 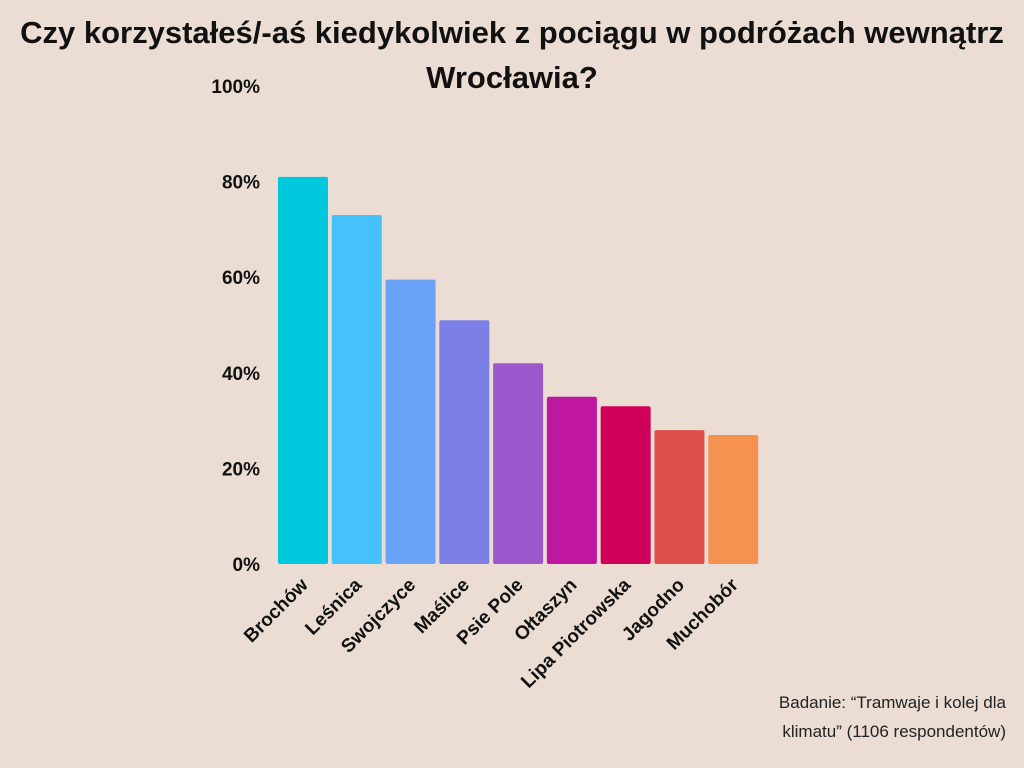 What do you see at coordinates (276, 611) in the screenshot?
I see `x-tick-label: Brochów` at bounding box center [276, 611].